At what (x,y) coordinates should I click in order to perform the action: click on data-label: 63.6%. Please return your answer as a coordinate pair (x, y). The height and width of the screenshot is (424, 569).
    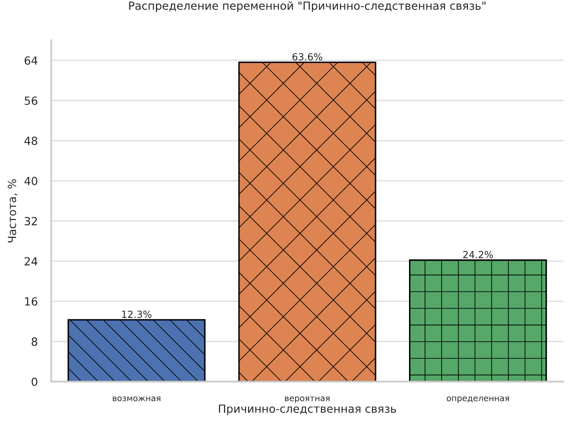
    Looking at the image, I should click on (307, 56).